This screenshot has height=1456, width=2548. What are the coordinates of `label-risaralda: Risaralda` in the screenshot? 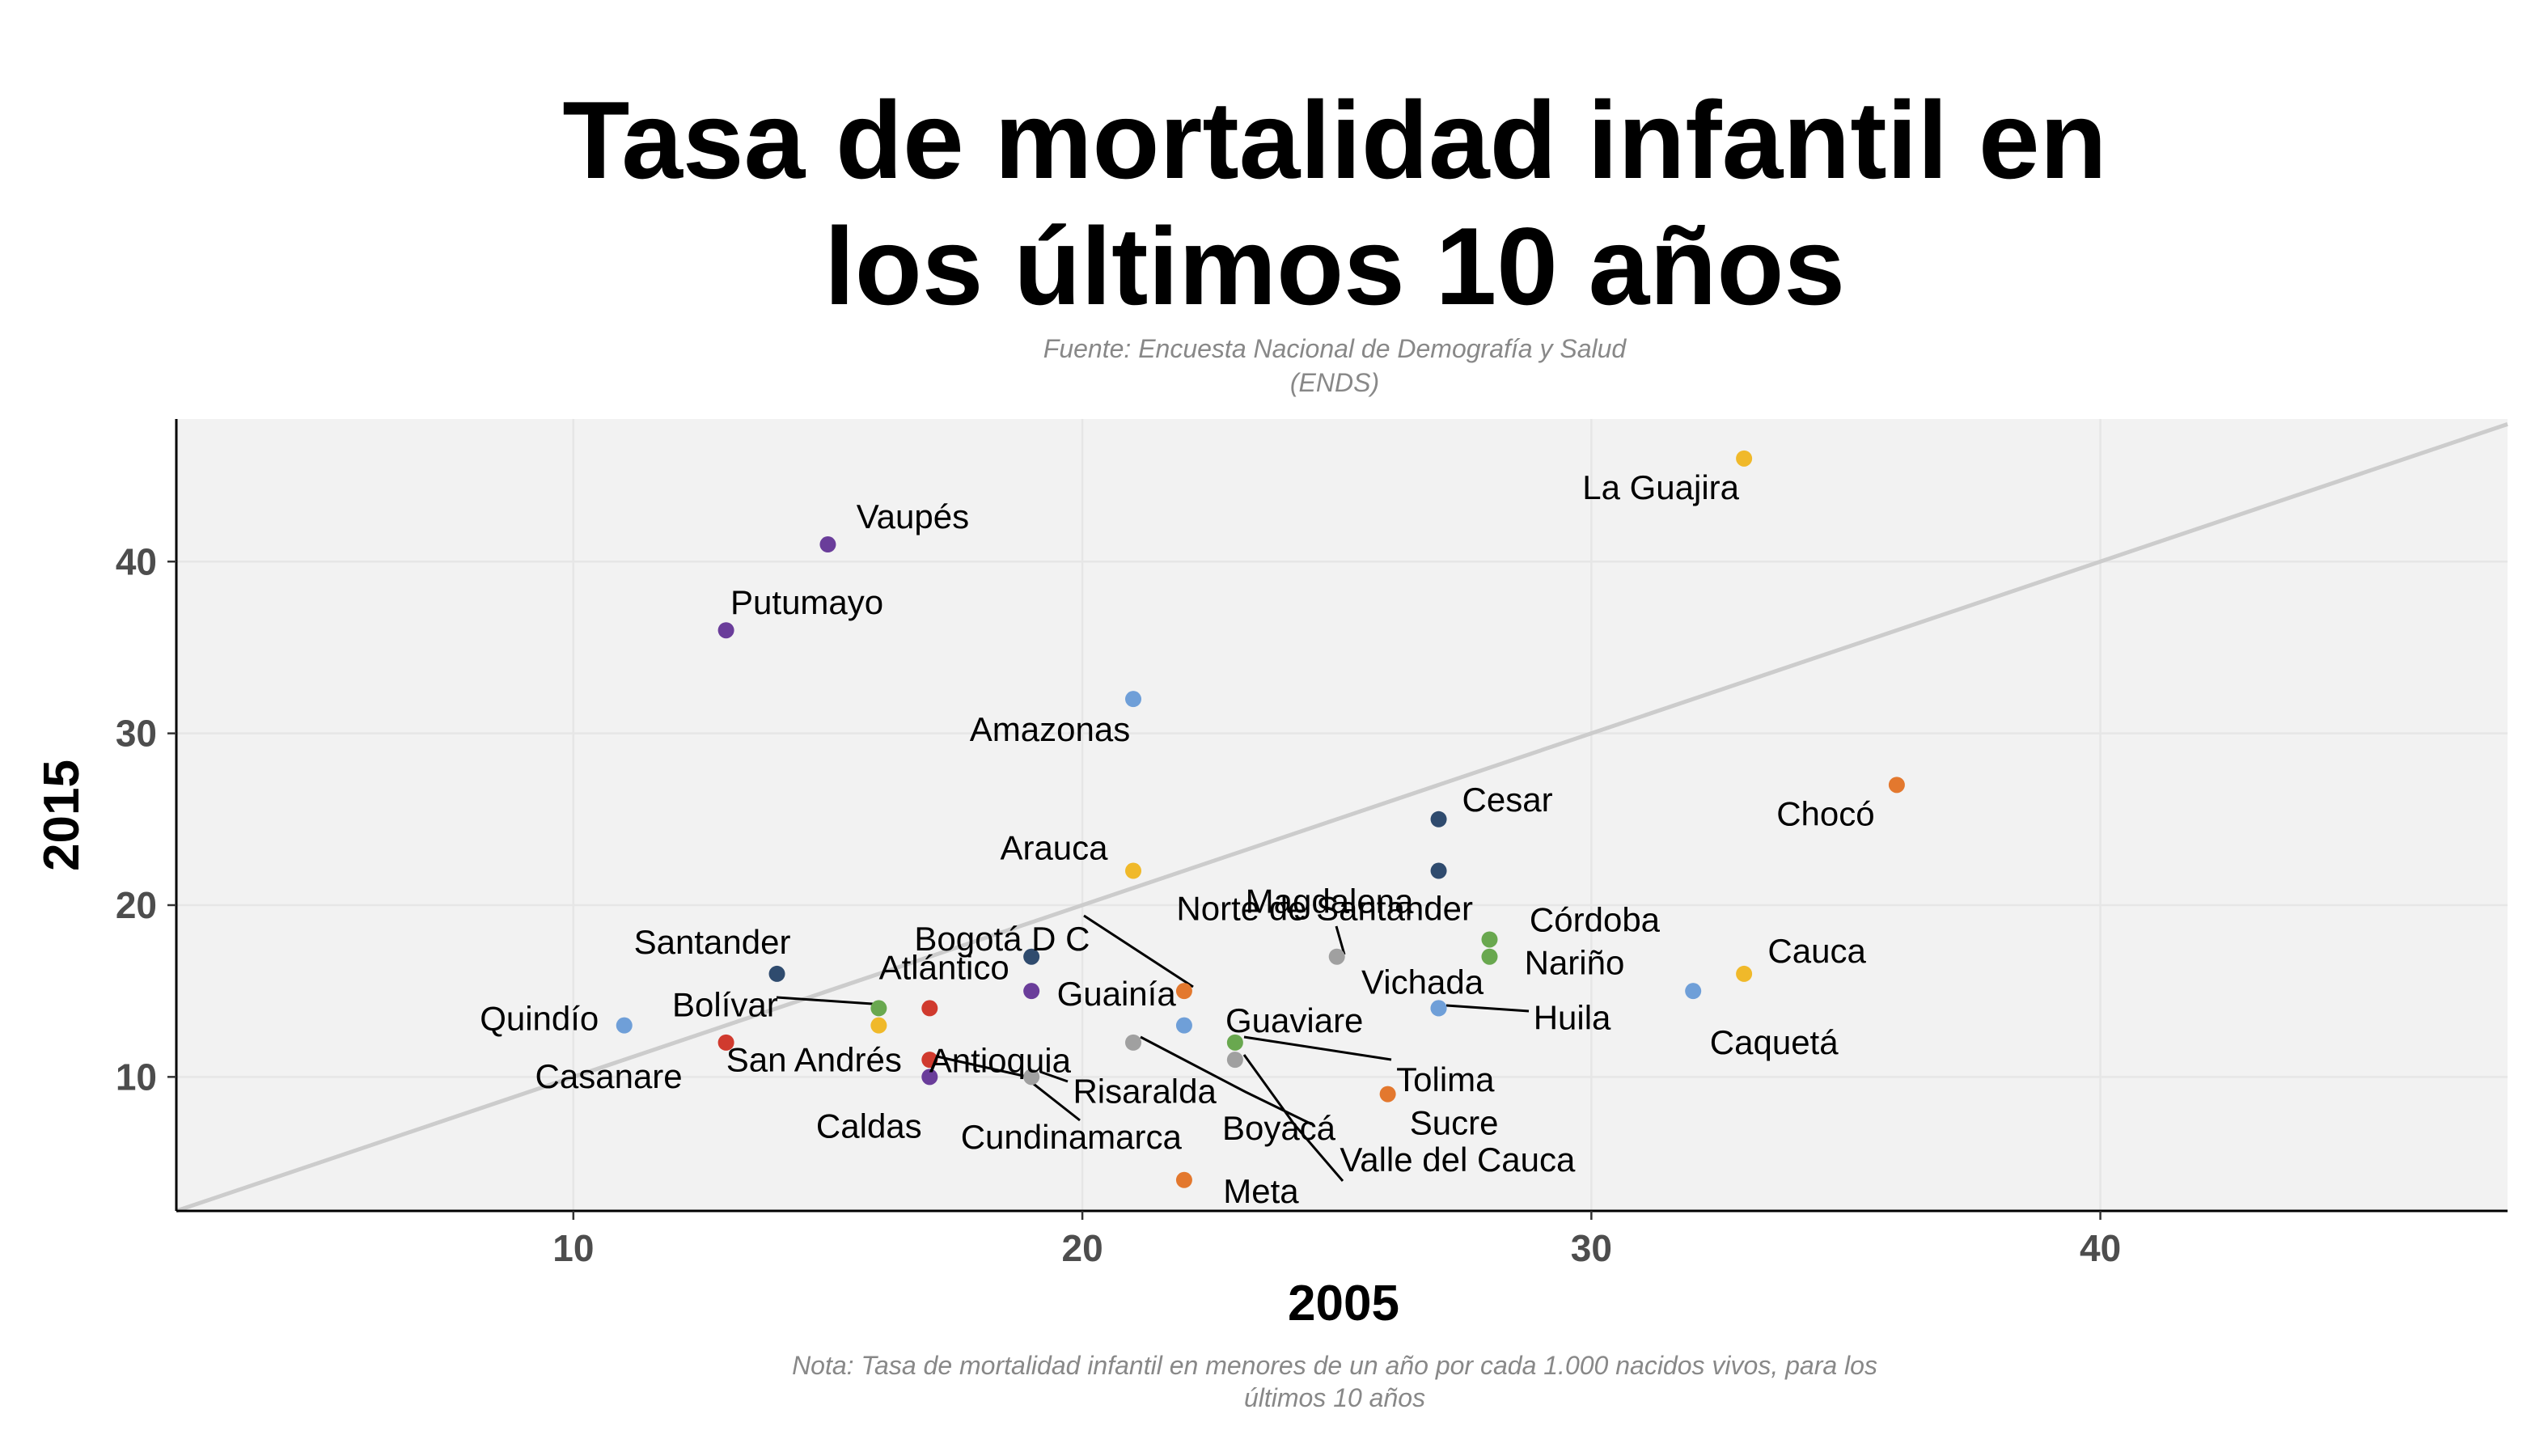 It's located at (1145, 1091).